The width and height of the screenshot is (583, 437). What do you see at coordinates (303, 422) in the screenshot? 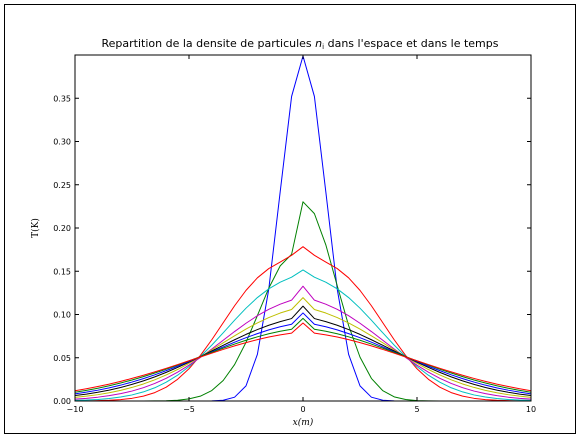
I see `x-axis-label: x(m)` at bounding box center [303, 422].